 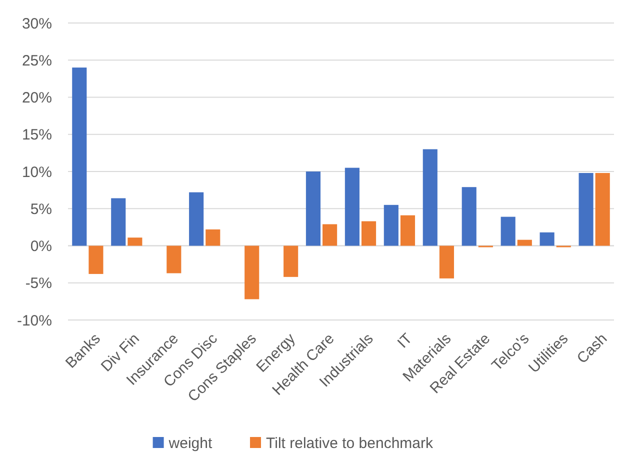 I want to click on y-tick-label: -10%, so click(x=34, y=321).